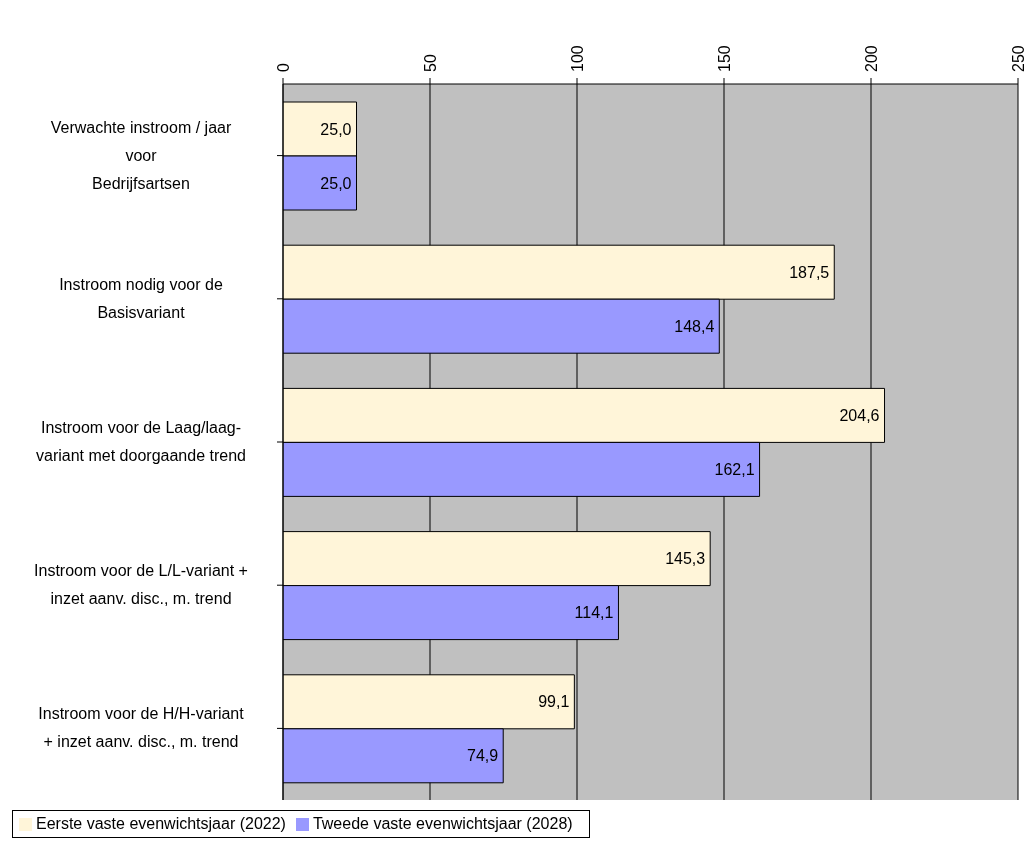 The width and height of the screenshot is (1035, 841). What do you see at coordinates (685, 559) in the screenshot?
I see `data-label: 145,3` at bounding box center [685, 559].